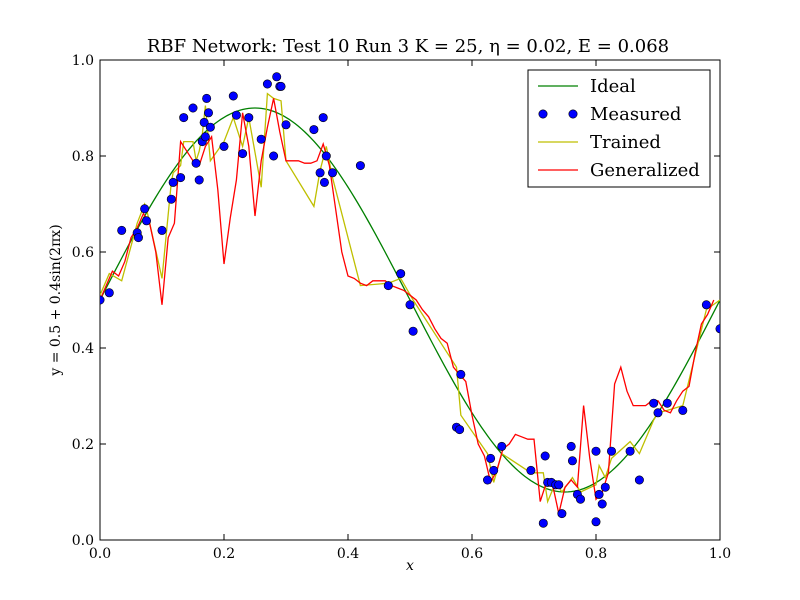  Describe the element at coordinates (83, 253) in the screenshot. I see `y-tick-label: 0.6` at that location.